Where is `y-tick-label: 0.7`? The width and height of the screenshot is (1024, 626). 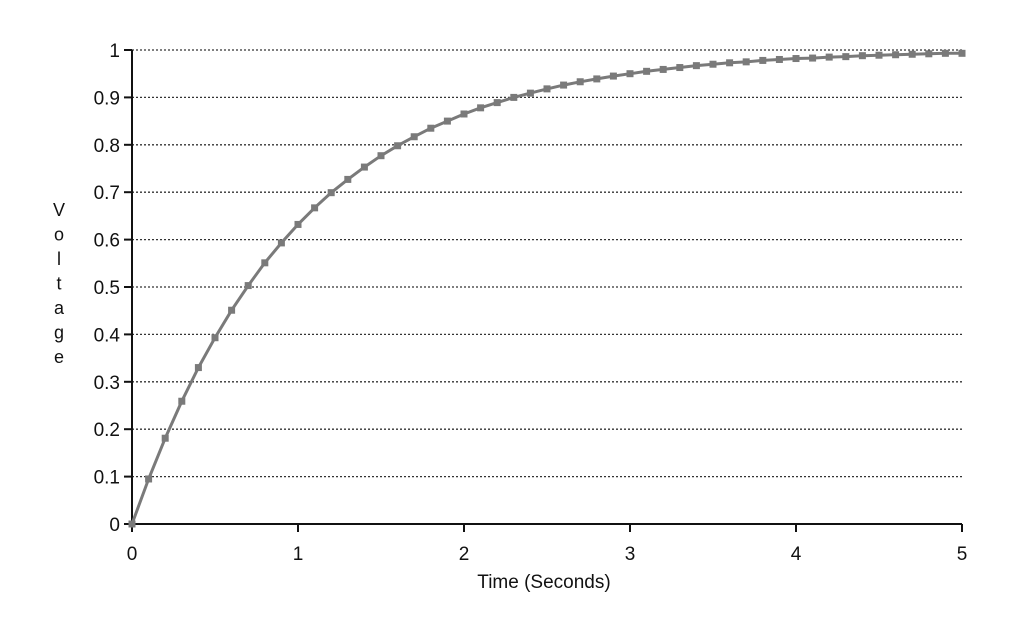
y-tick-label: 0.7 is located at coordinates (107, 193).